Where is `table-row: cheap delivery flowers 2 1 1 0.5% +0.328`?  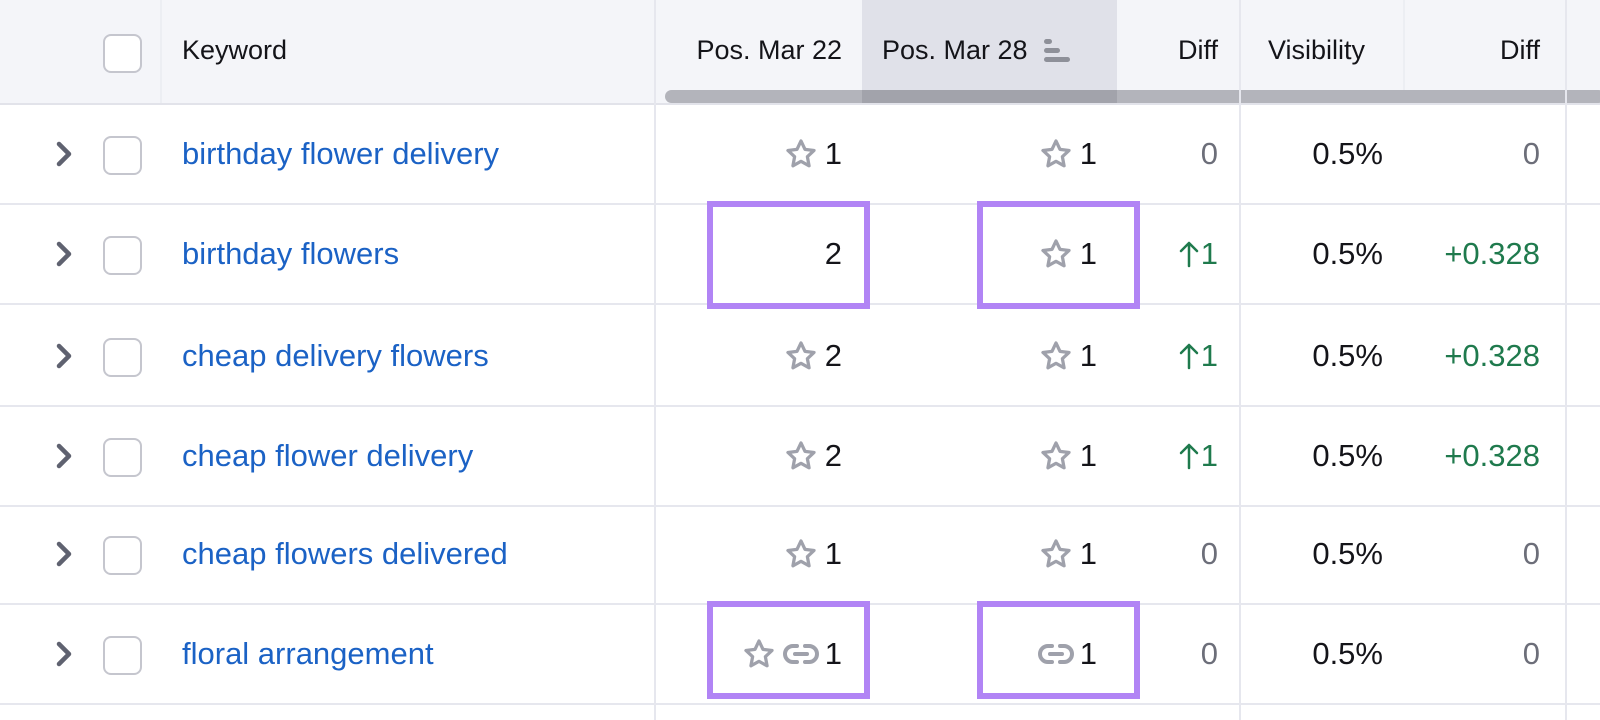 table-row: cheap delivery flowers 2 1 1 0.5% +0.328 is located at coordinates (800, 357).